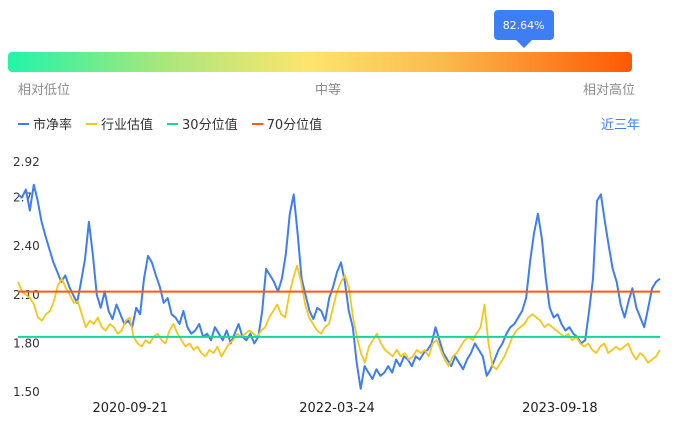  I want to click on legend-swatch-p30, so click(173, 123).